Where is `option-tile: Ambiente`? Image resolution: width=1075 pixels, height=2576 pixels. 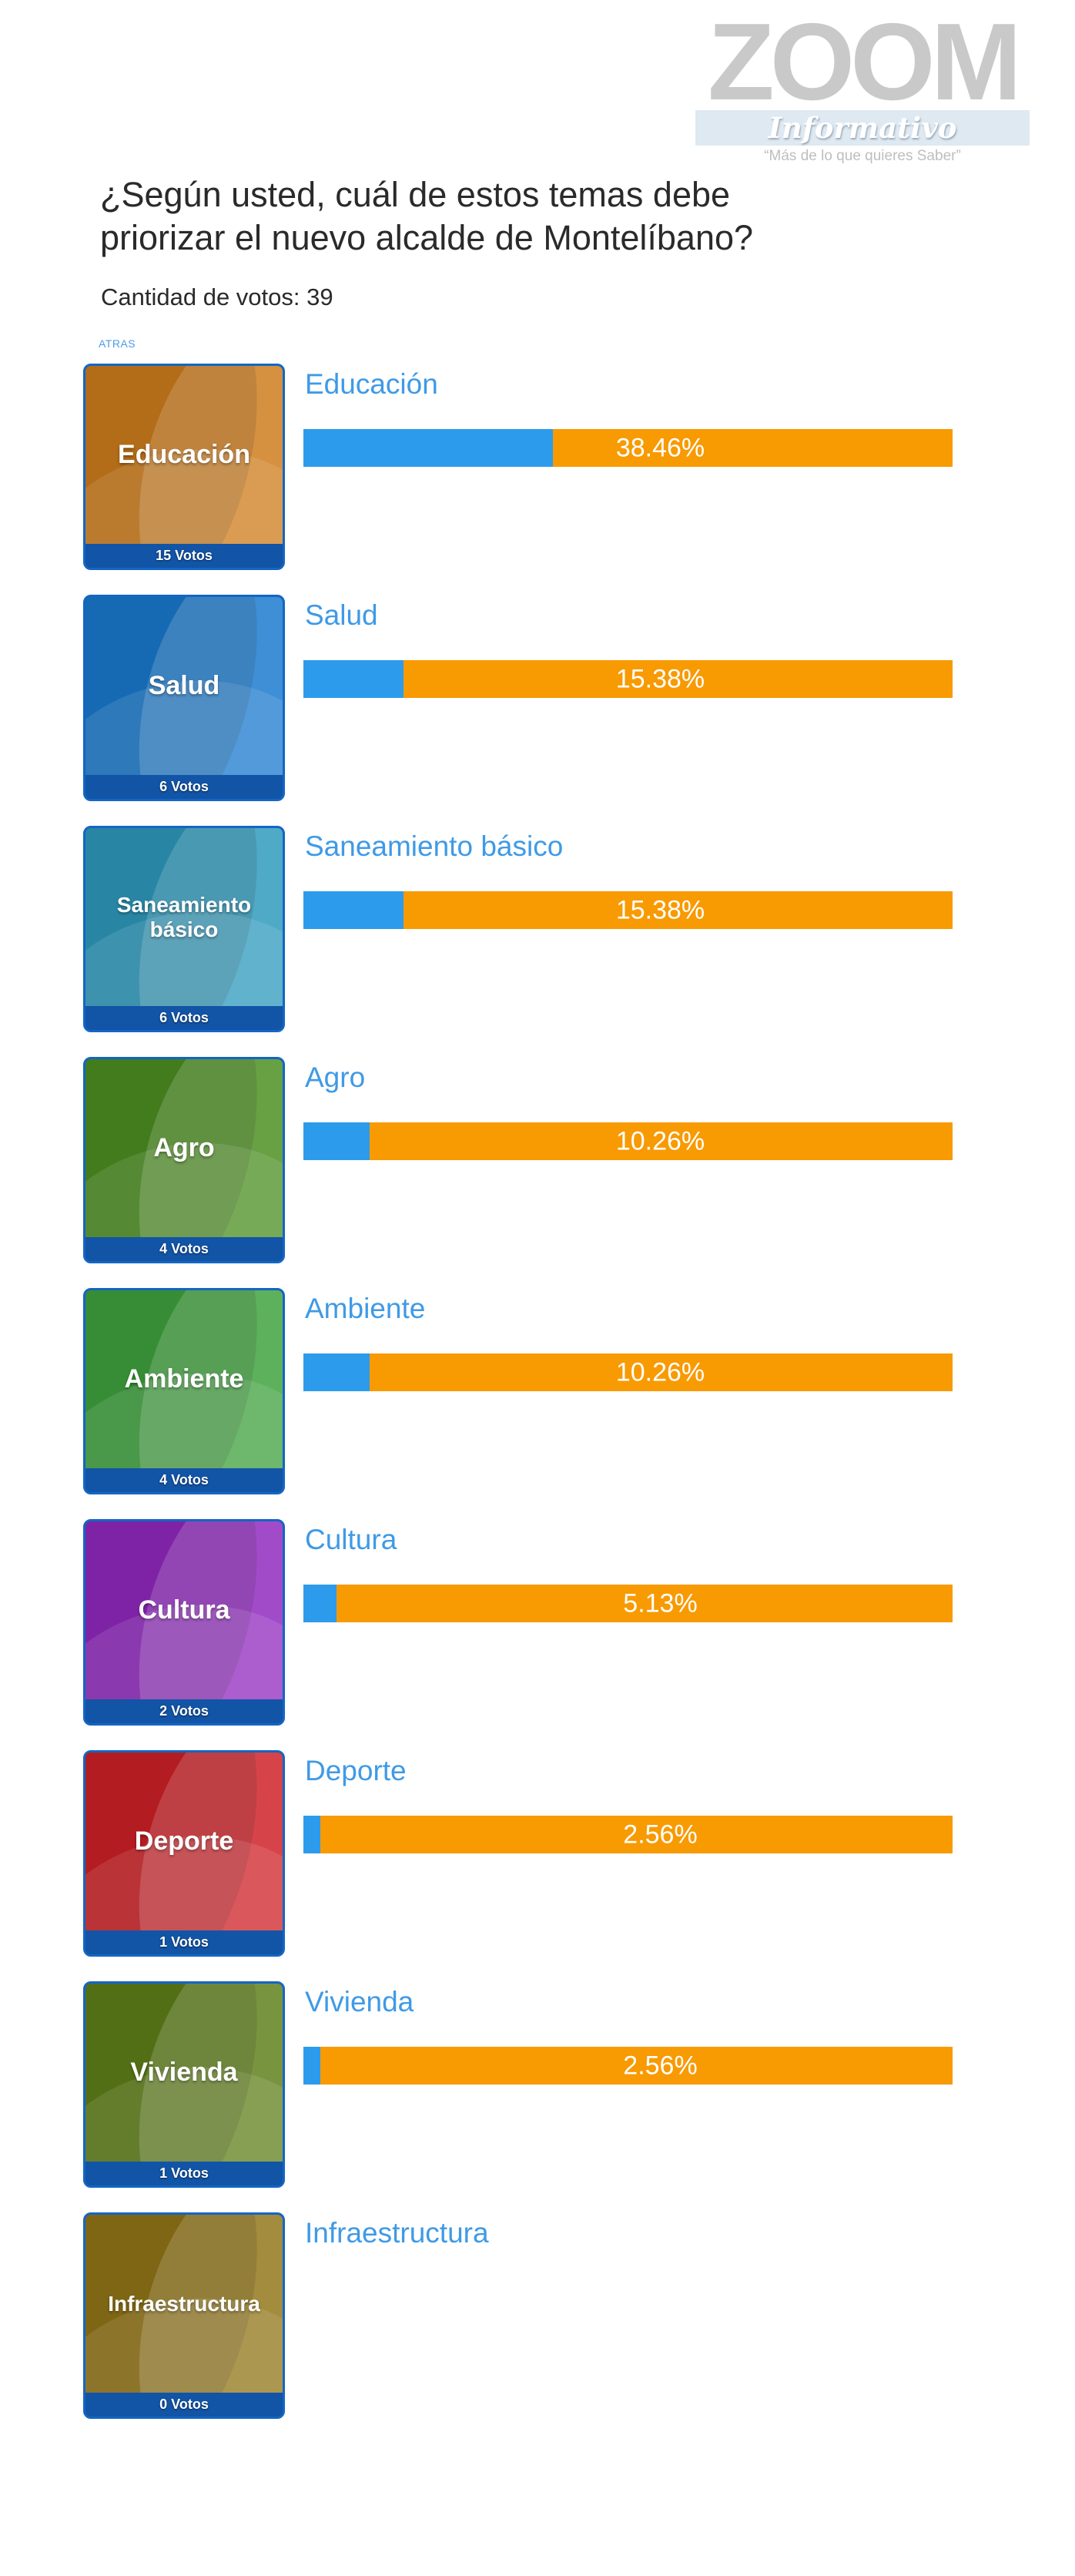 option-tile: Ambiente is located at coordinates (184, 1379).